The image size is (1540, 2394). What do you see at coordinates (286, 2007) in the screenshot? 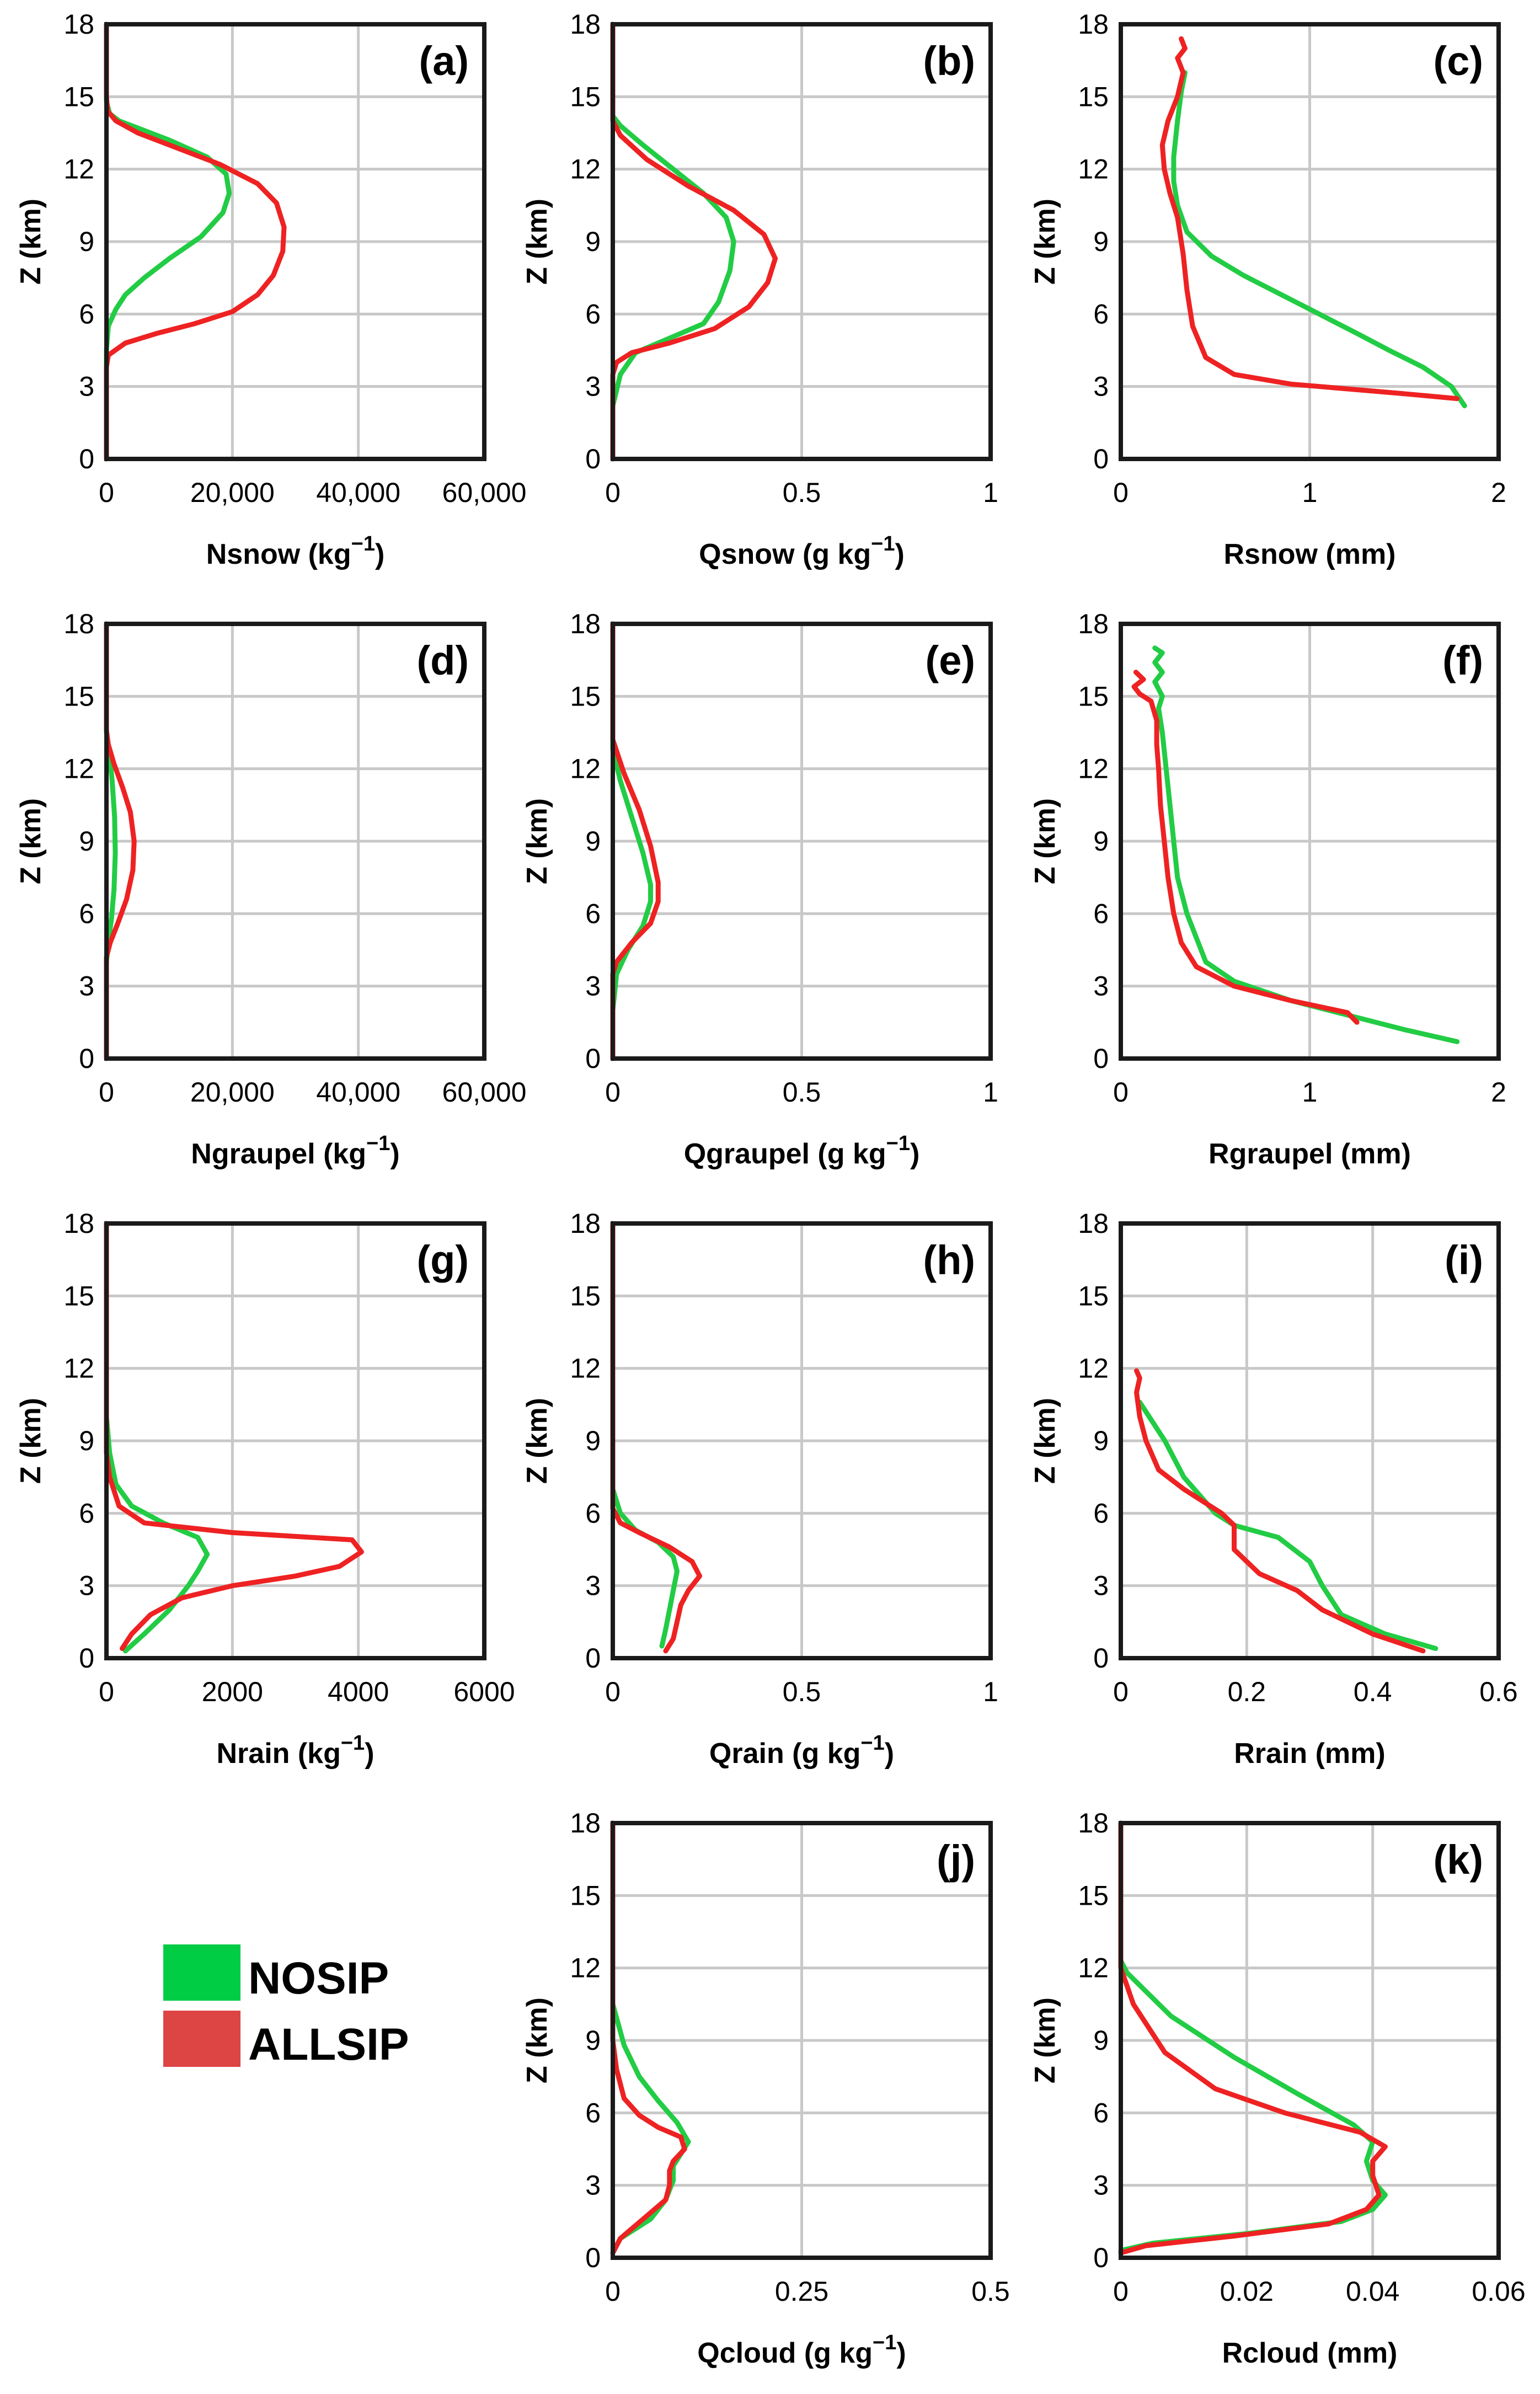
I see `legend: NOSIP ALLSIP` at bounding box center [286, 2007].